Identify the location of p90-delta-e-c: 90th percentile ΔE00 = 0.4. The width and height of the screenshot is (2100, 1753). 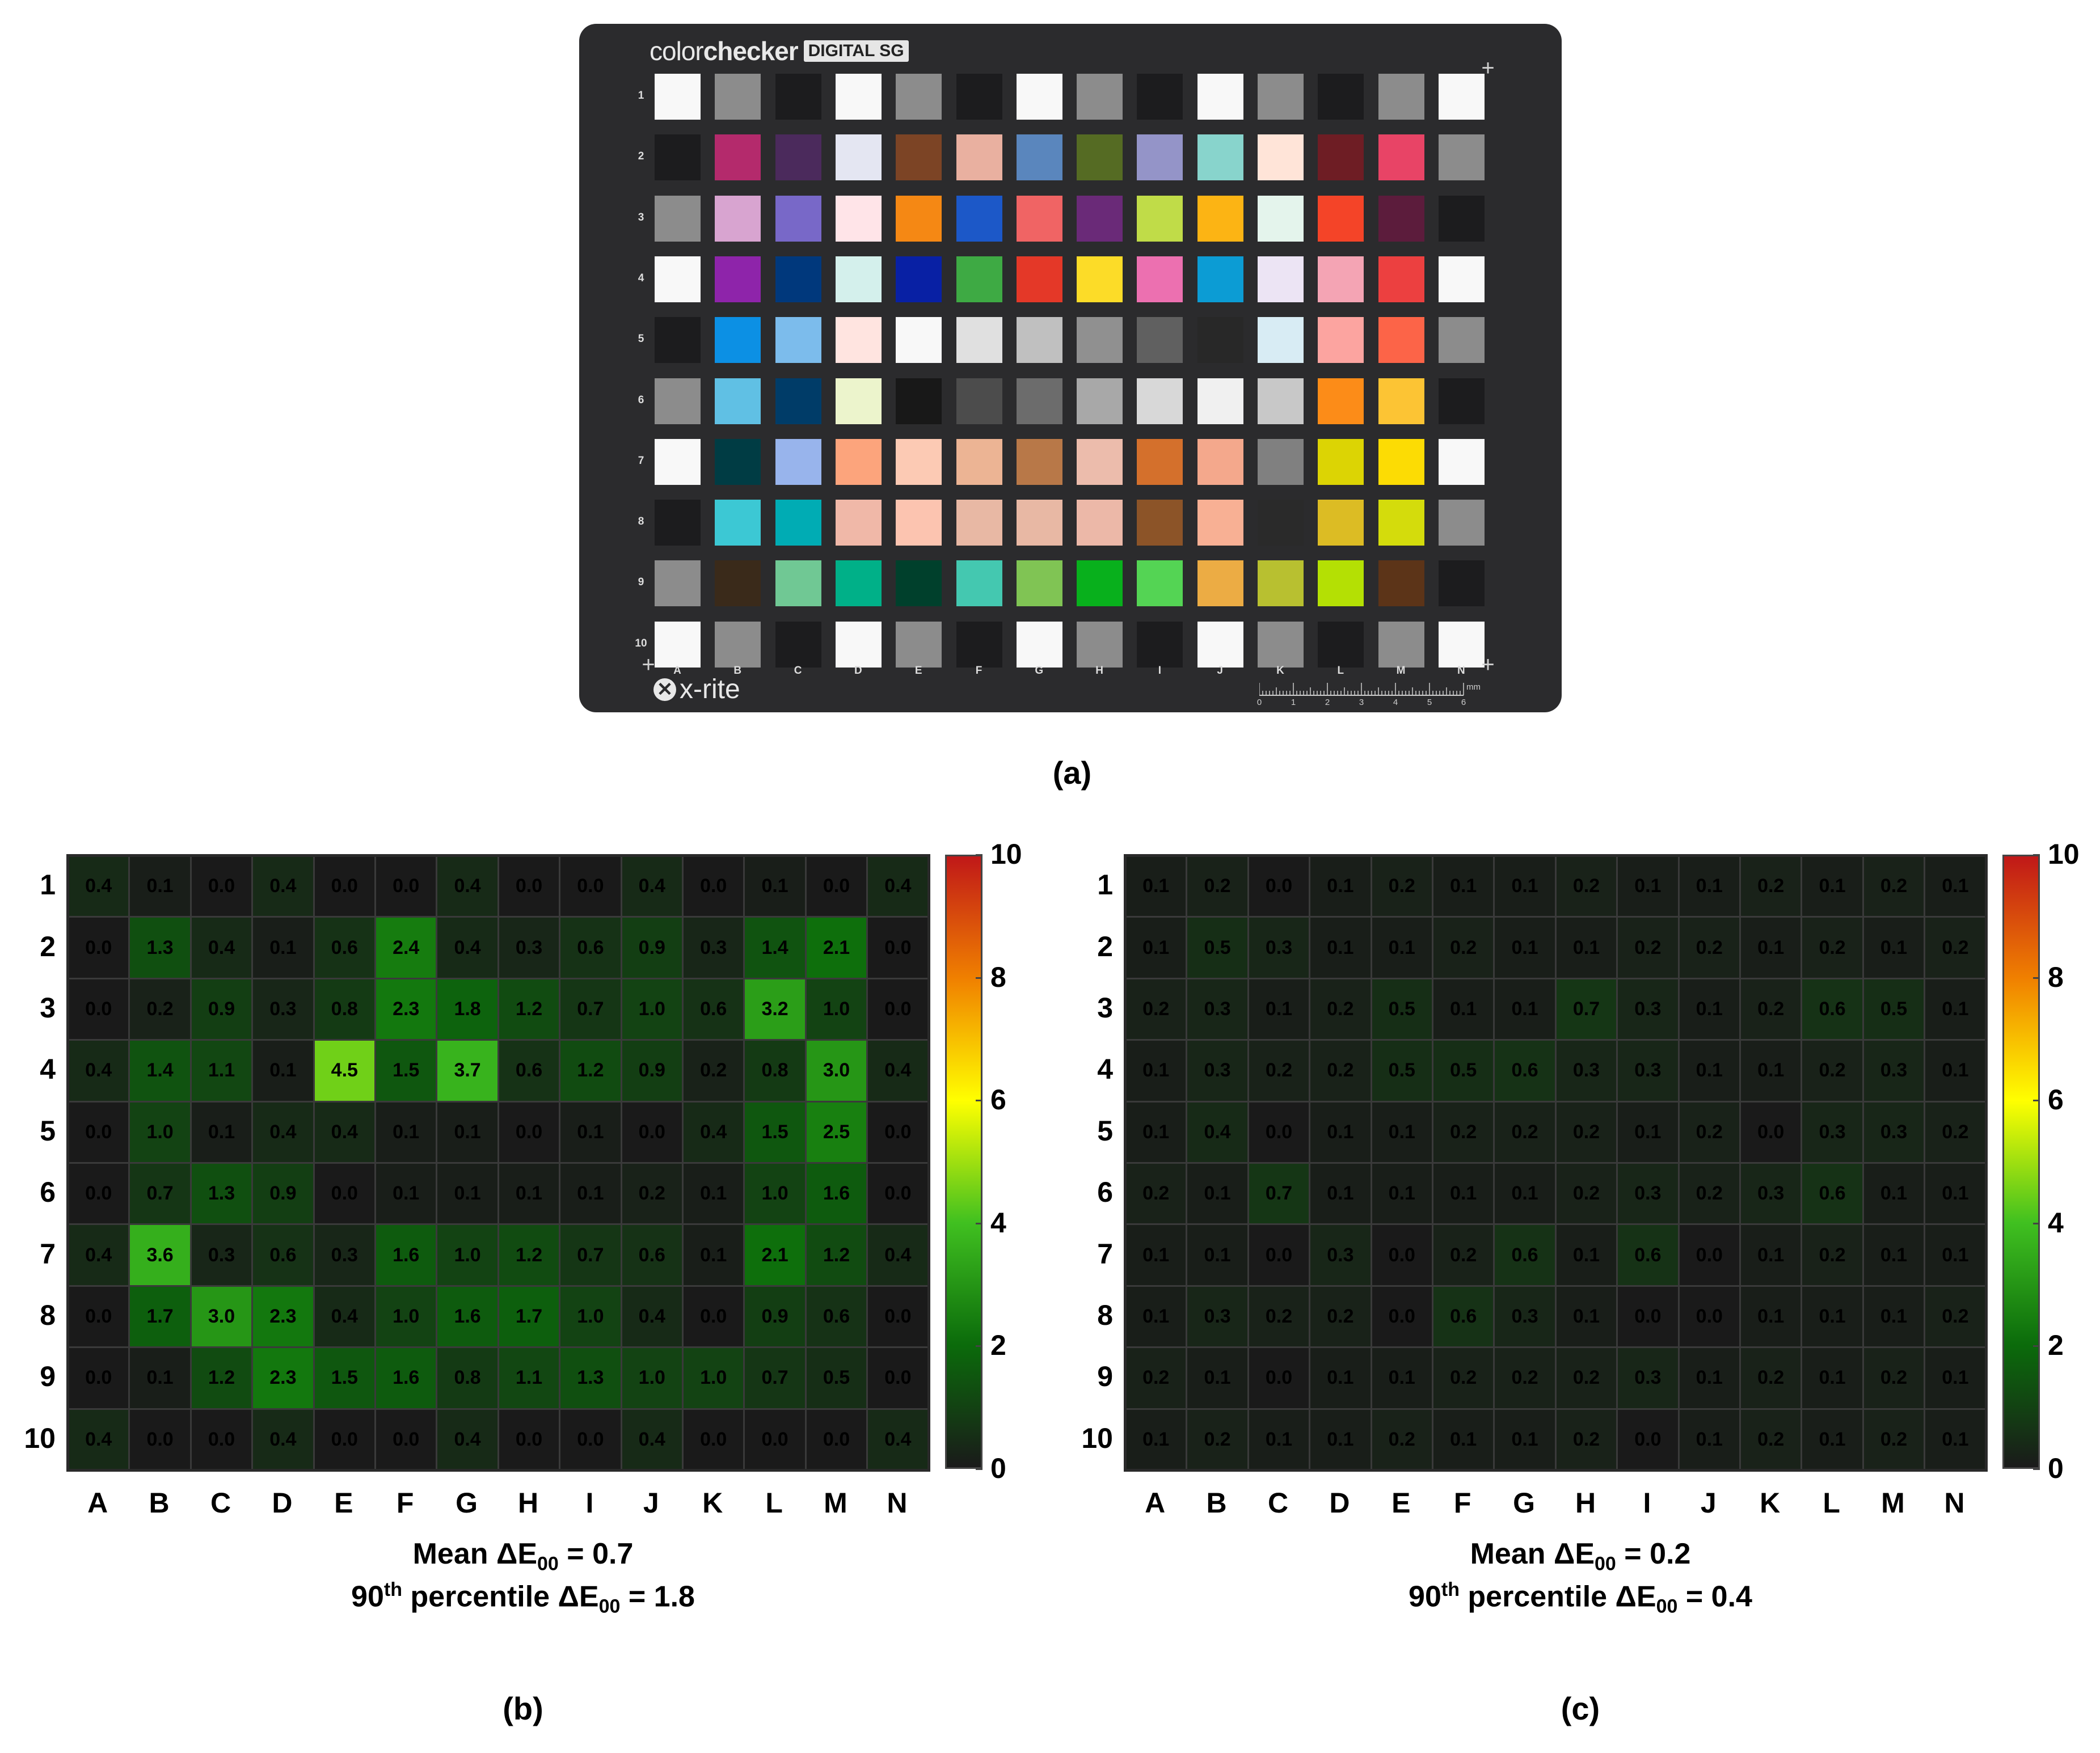
(1580, 1598).